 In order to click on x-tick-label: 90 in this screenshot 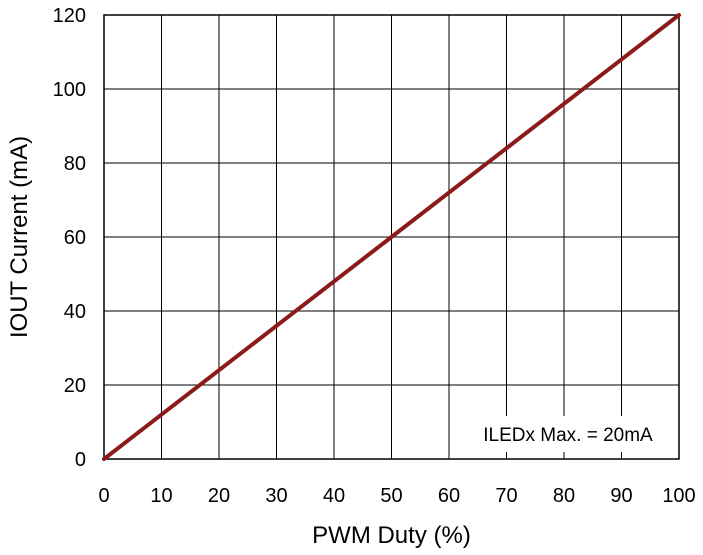, I will do `click(621, 496)`.